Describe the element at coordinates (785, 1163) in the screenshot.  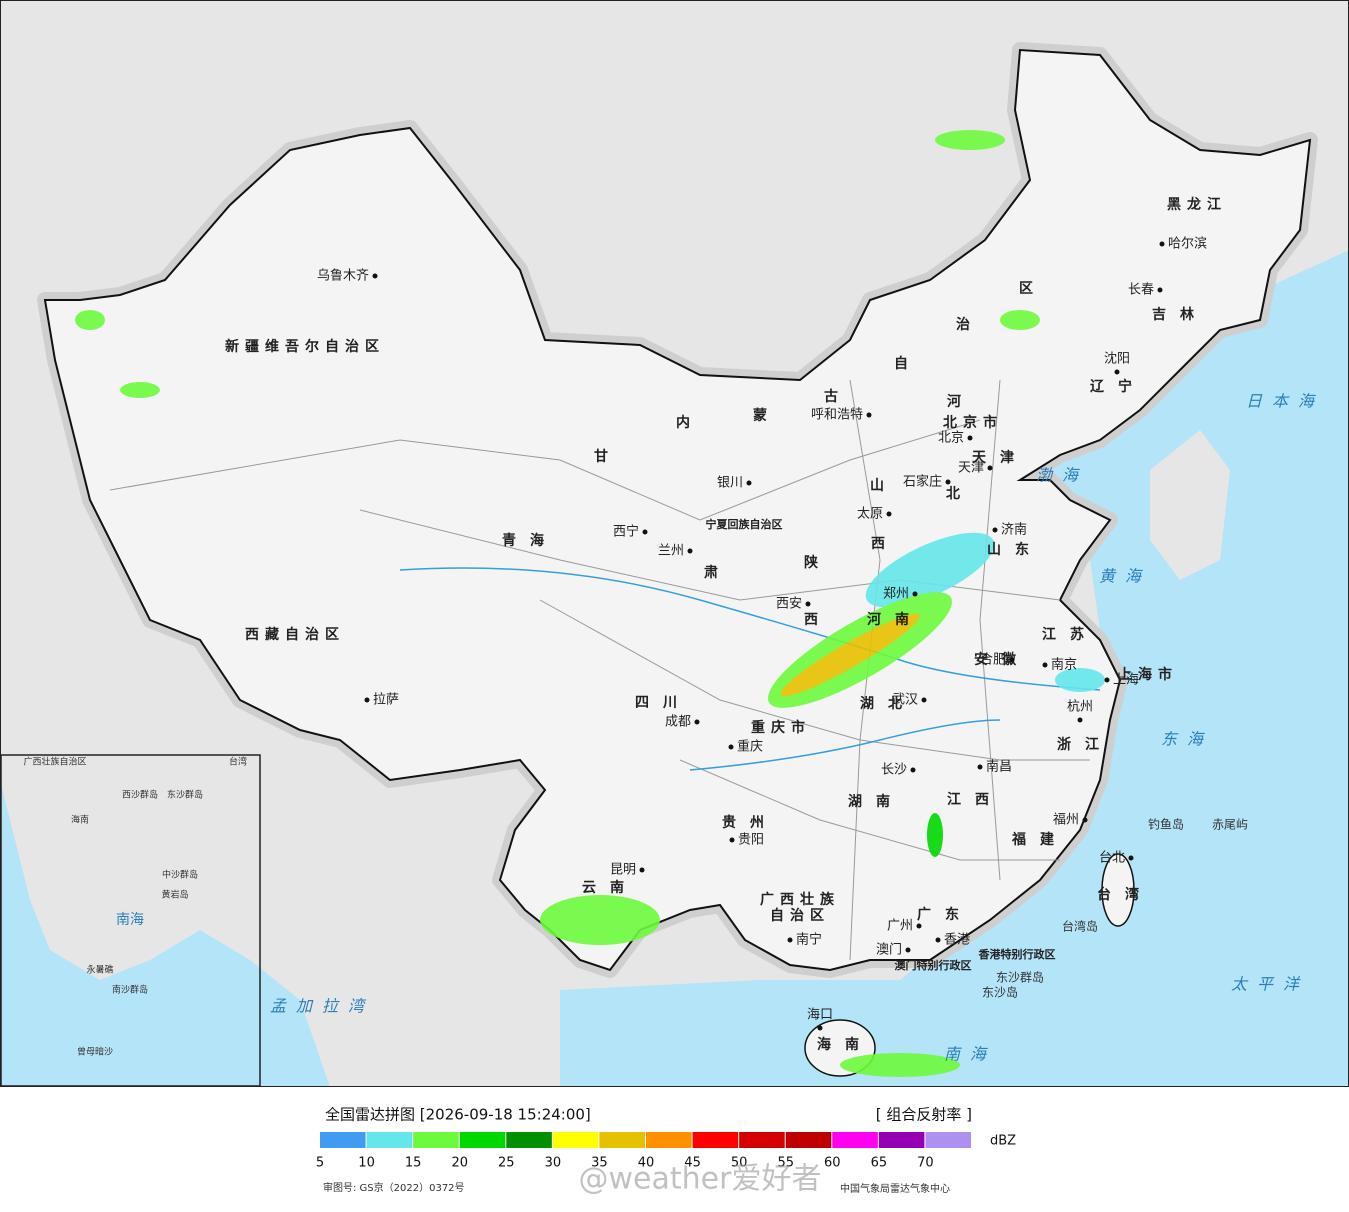
I see `legend-tick: 55` at that location.